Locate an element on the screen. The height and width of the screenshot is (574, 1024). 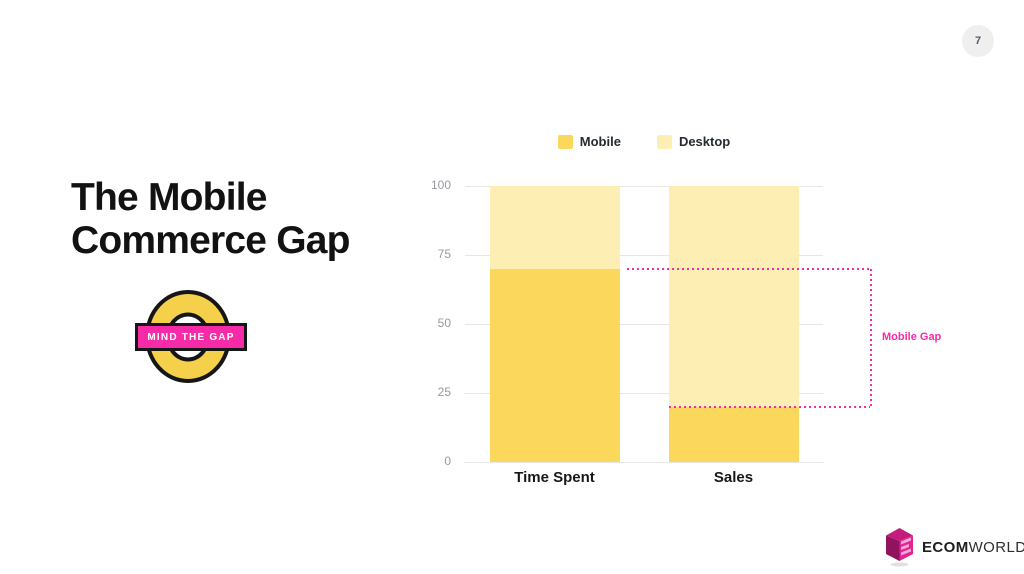
legend-item-mobile: Mobile is located at coordinates (589, 141).